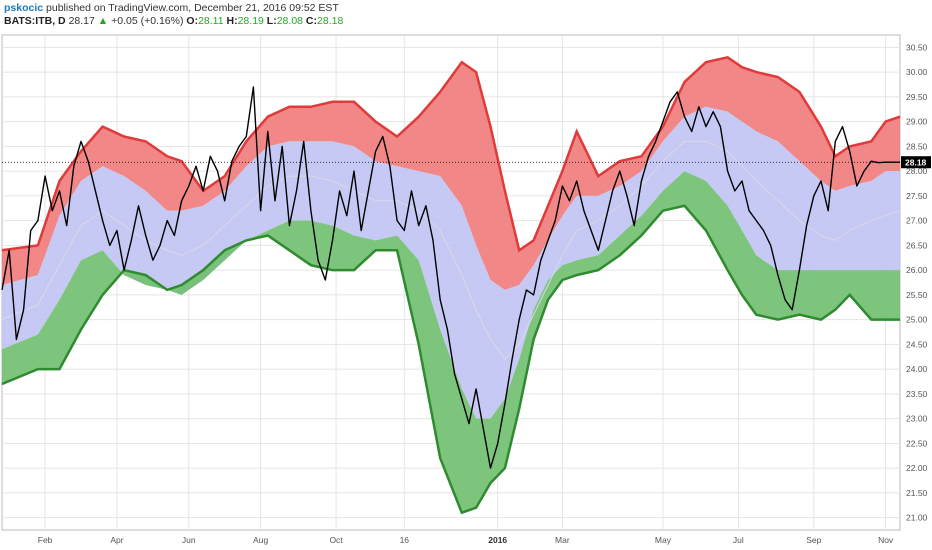 This screenshot has height=550, width=932. Describe the element at coordinates (24, 8) in the screenshot. I see `author-name: pskocic` at that location.